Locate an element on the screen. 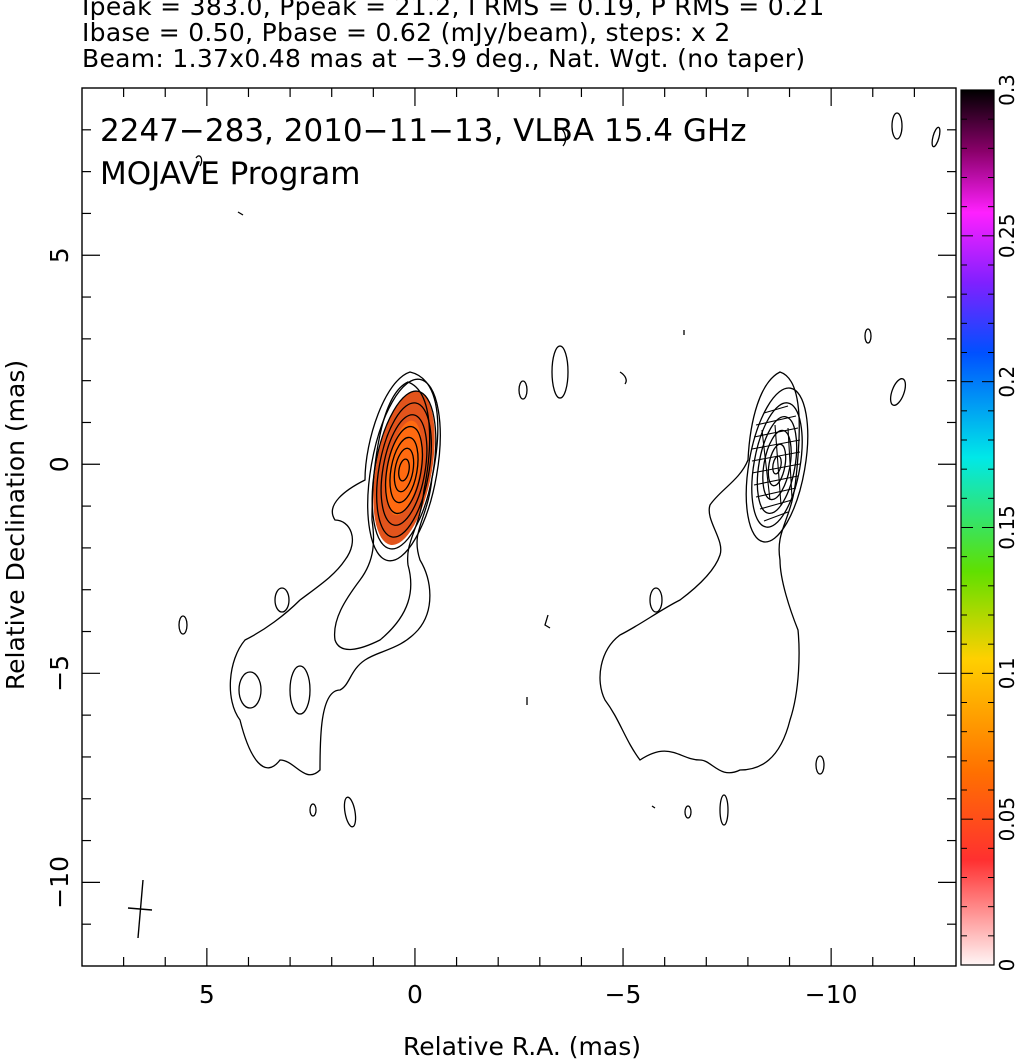 This screenshot has height=1061, width=1022. x-tick-label: 0 is located at coordinates (415, 994).